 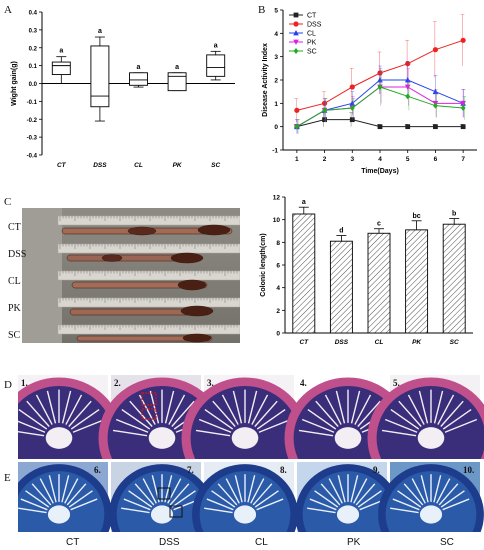 I want to click on y-tick-label: 1, so click(x=276, y=104).